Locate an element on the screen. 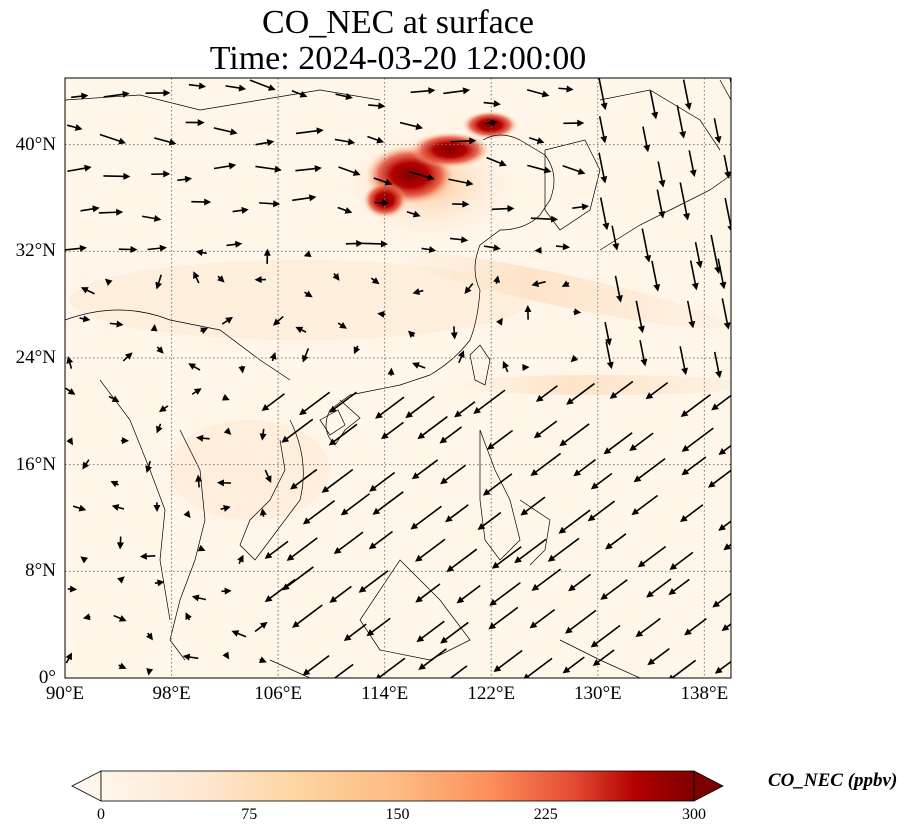 This screenshot has width=920, height=836. lon-tick-label: 130°E is located at coordinates (597, 693).